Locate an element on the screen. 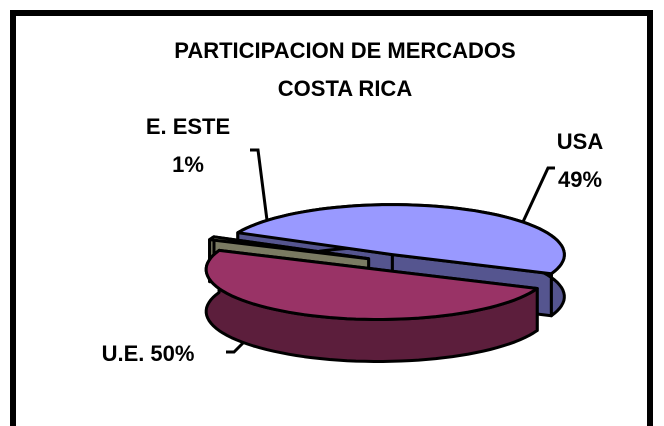  category-label: USA is located at coordinates (580, 141).